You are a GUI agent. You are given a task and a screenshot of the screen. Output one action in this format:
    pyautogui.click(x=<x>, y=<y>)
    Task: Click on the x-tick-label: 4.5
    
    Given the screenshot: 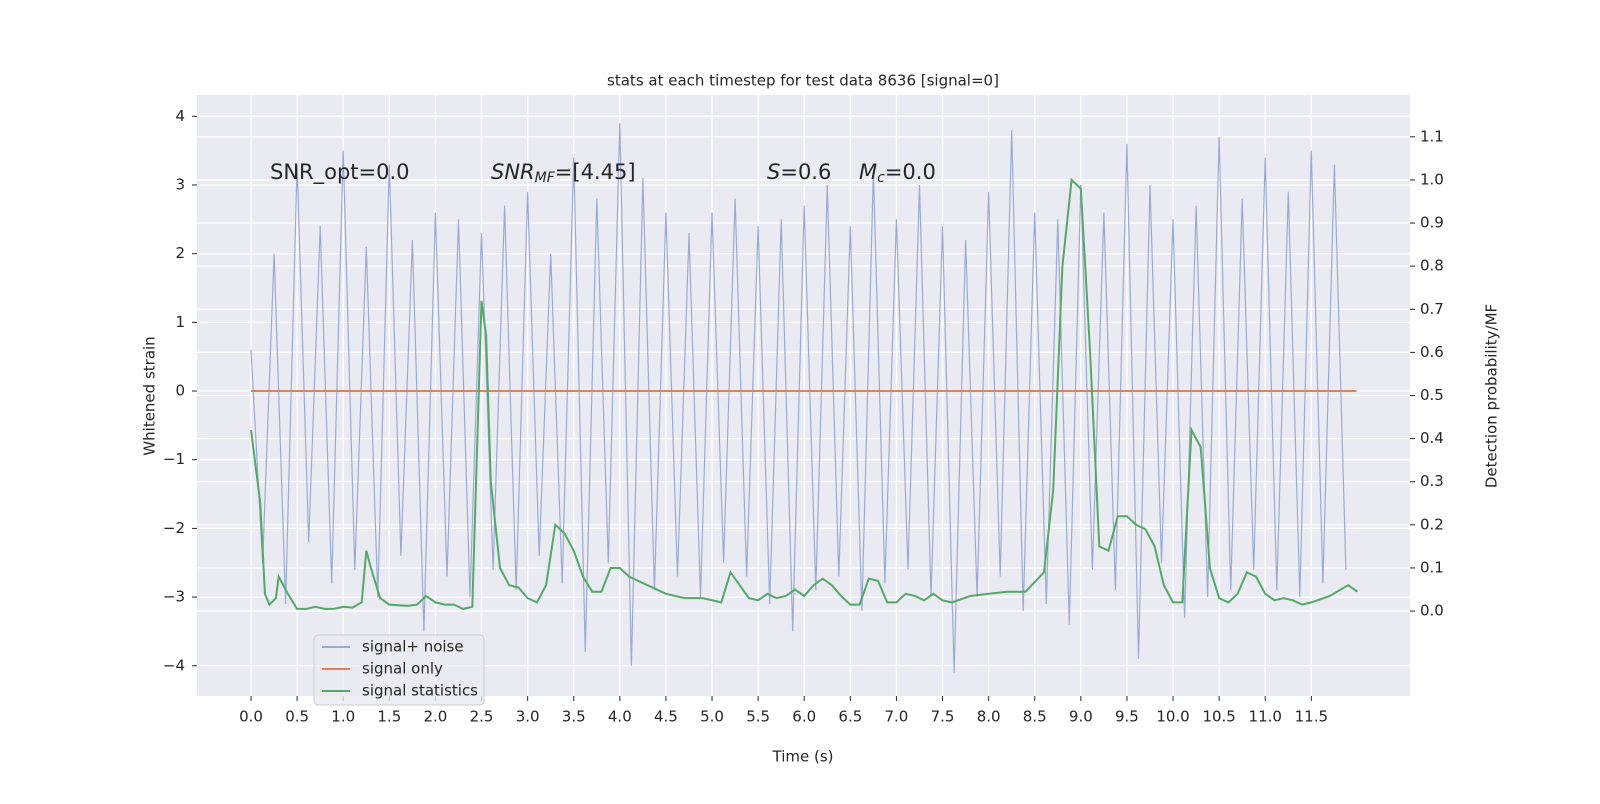 What is the action you would take?
    pyautogui.click(x=666, y=717)
    